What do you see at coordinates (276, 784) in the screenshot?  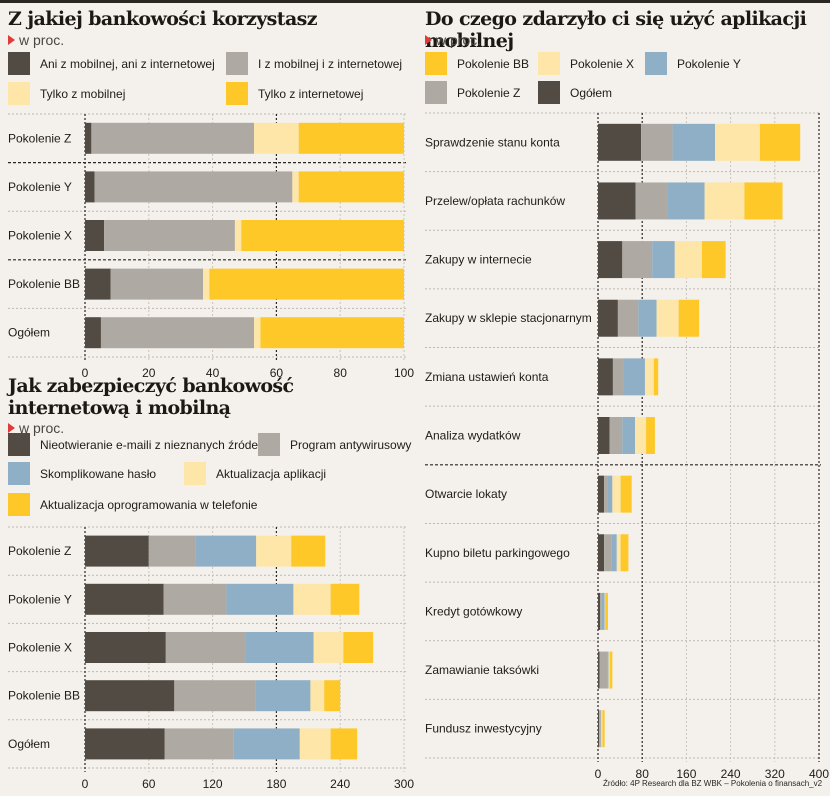 I see `x-tick-label: 180` at bounding box center [276, 784].